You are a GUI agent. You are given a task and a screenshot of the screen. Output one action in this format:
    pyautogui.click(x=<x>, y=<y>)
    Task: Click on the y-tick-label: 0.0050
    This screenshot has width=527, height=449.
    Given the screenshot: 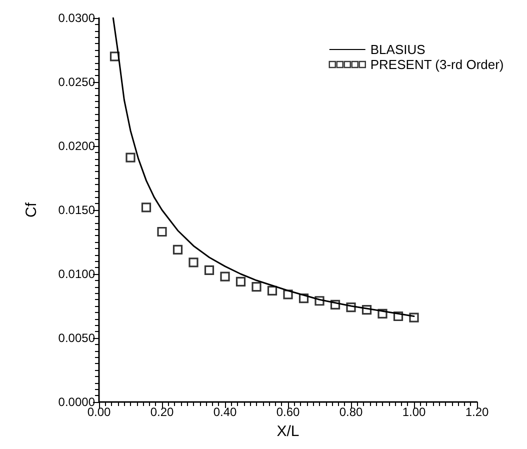 What is the action you would take?
    pyautogui.click(x=77, y=338)
    